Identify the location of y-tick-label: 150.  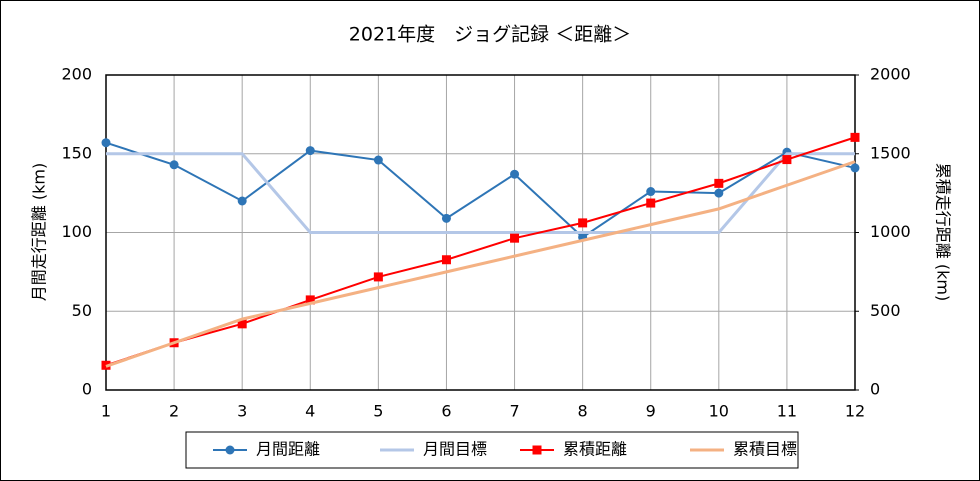
(76, 152).